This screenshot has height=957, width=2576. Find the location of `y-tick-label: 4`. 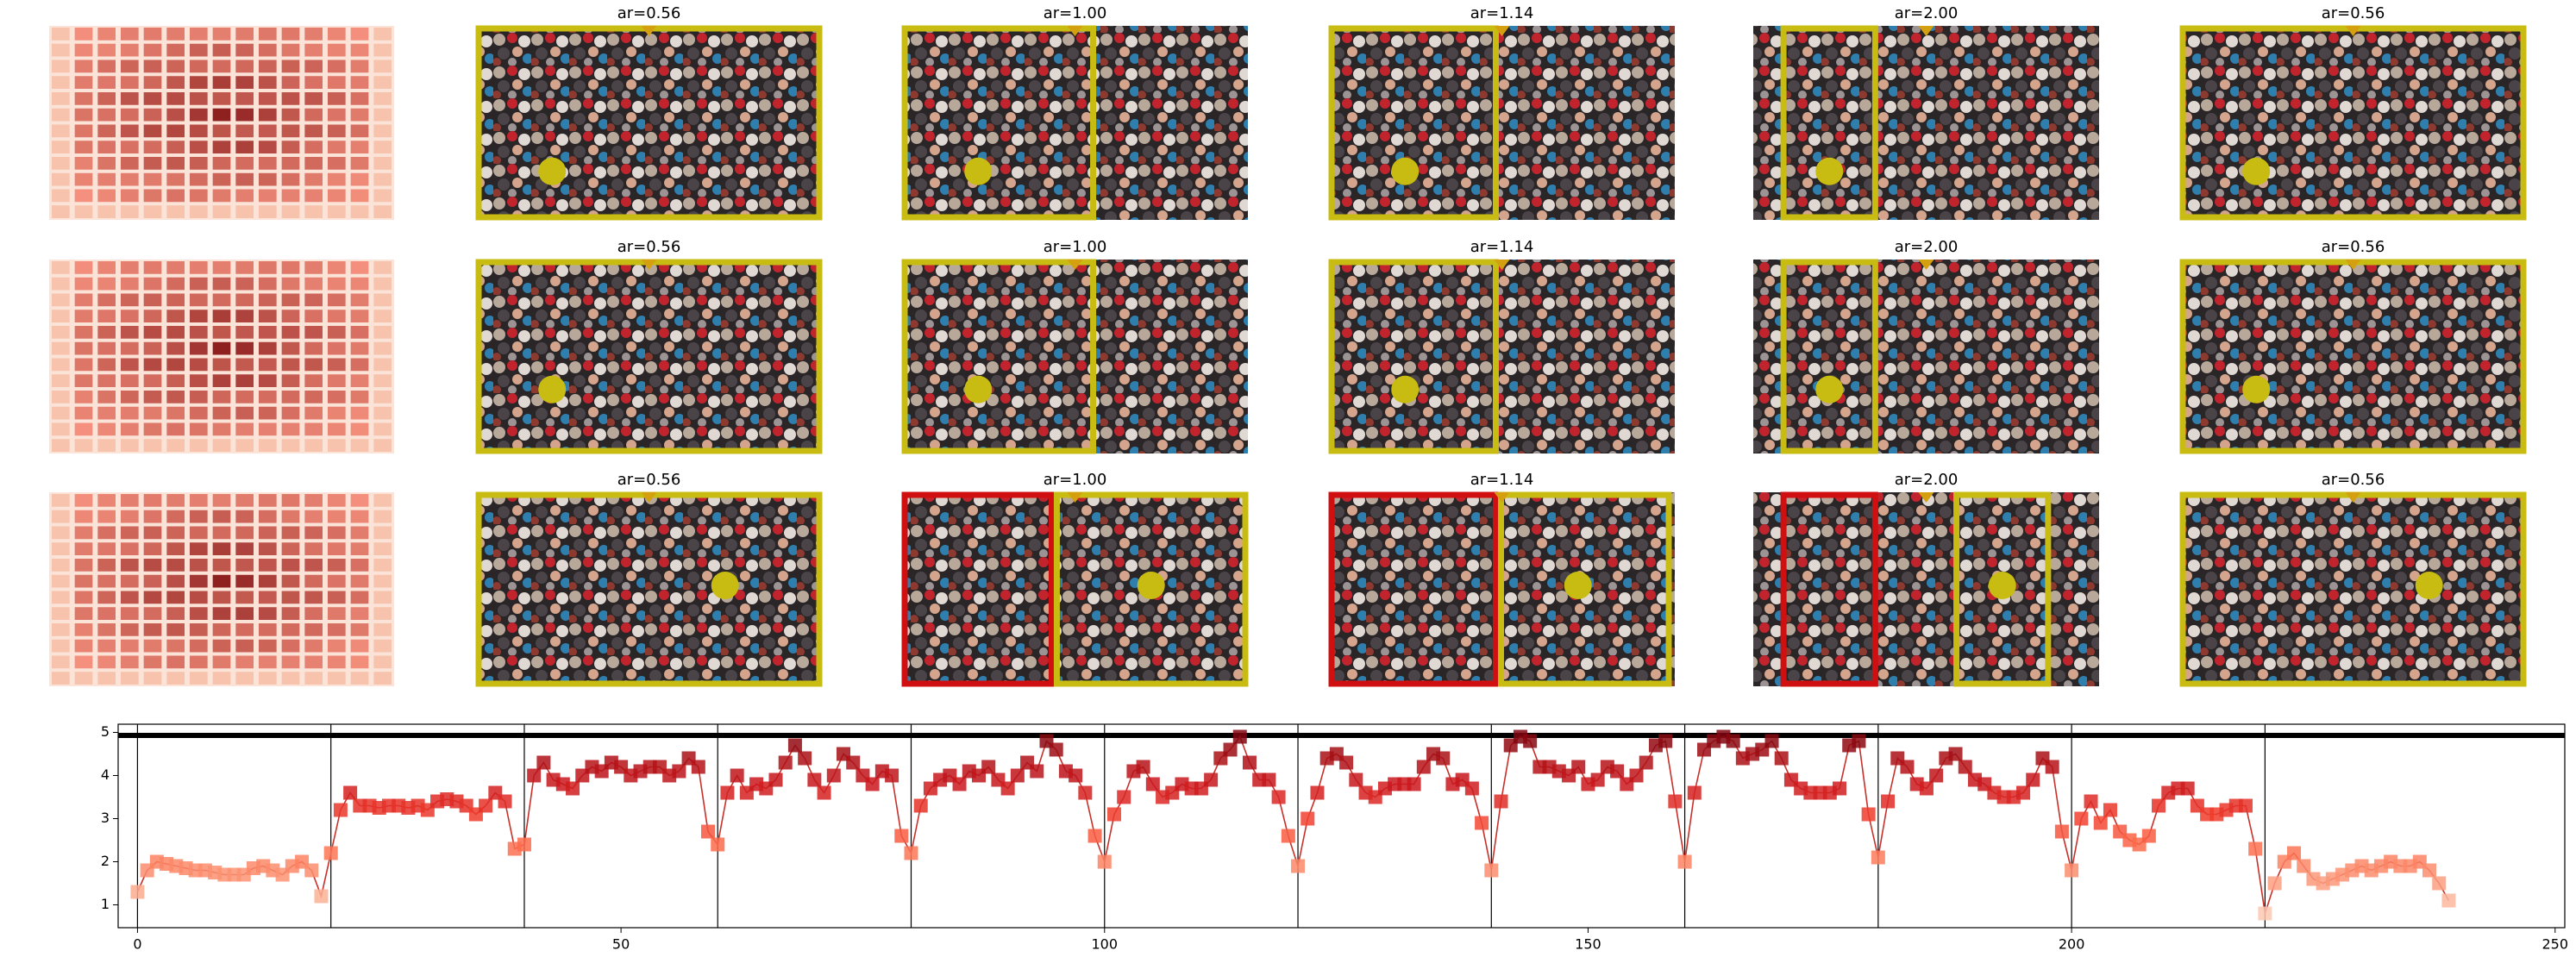

y-tick-label: 4 is located at coordinates (105, 774).